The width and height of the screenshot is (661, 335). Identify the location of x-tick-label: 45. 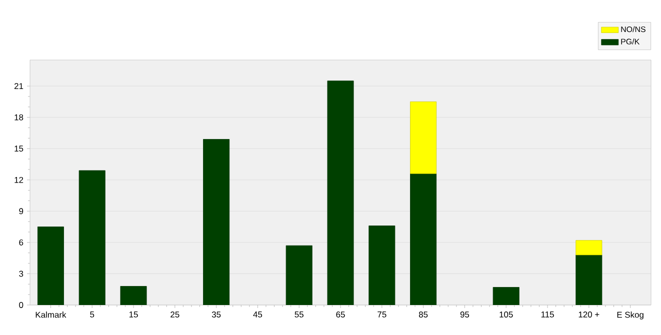
(257, 315).